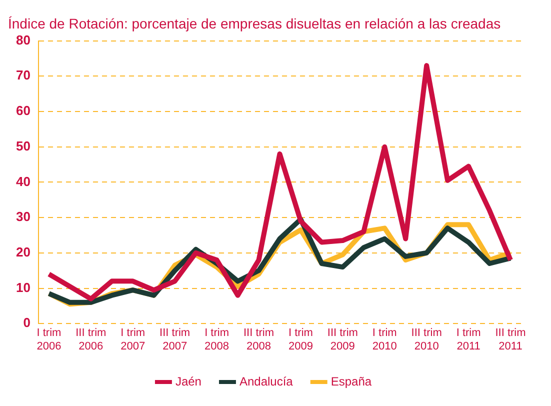 The width and height of the screenshot is (551, 406). I want to click on x-tick-label: III trim 2008, so click(258, 339).